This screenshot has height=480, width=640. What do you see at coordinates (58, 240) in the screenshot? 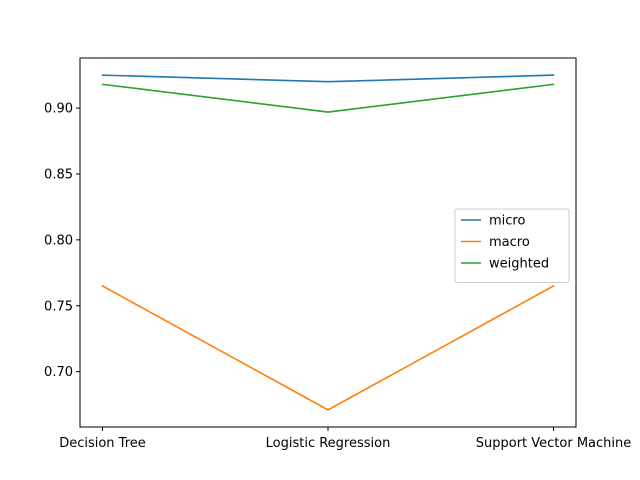
I see `y-tick-label: 0.80` at bounding box center [58, 240].